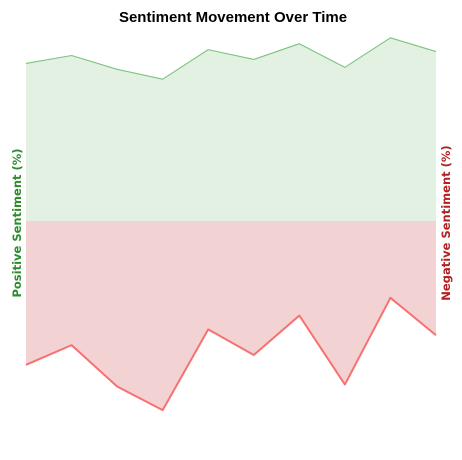 This screenshot has height=460, width=462. I want to click on left-axis-label: Positive Sentiment (%), so click(17, 222).